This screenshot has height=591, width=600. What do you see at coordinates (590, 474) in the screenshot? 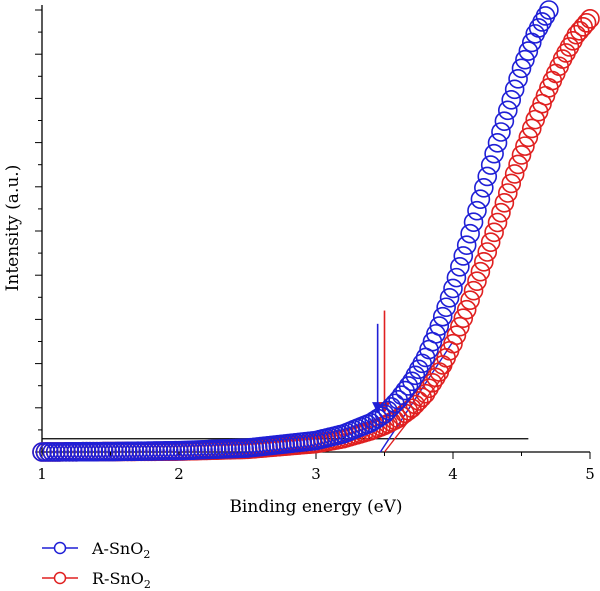
I see `x-tick-label: 5` at bounding box center [590, 474].